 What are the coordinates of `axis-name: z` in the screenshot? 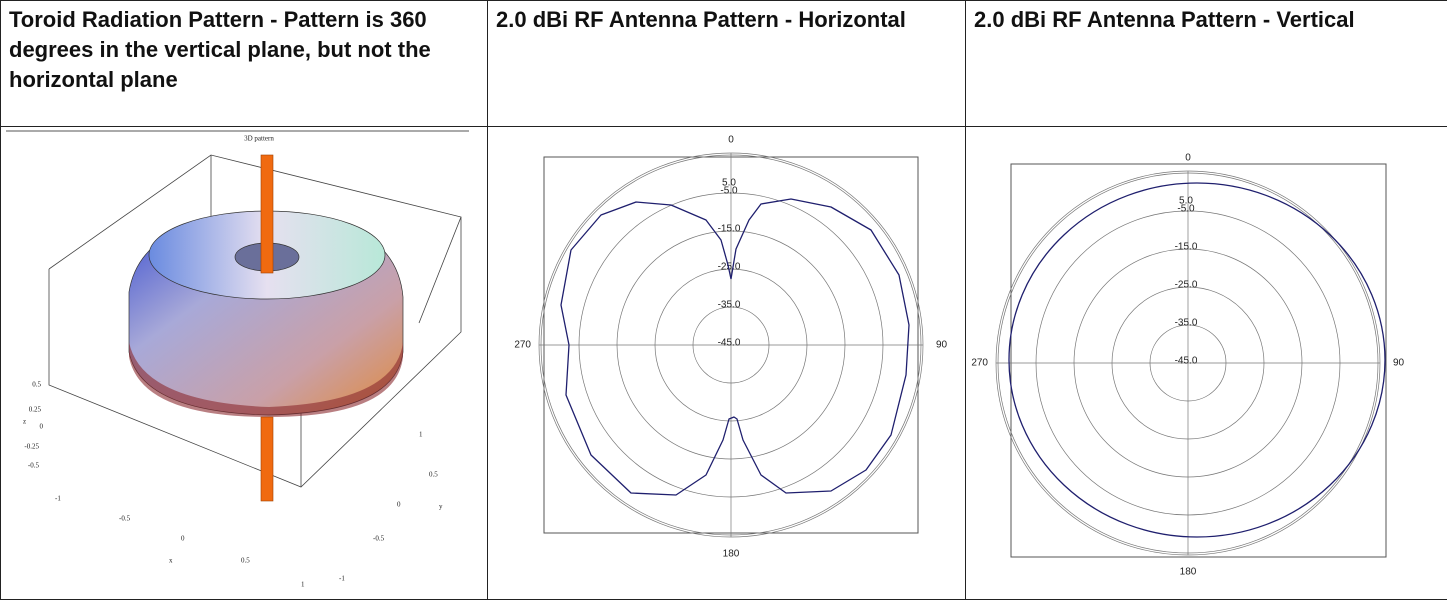 It's located at (24, 422).